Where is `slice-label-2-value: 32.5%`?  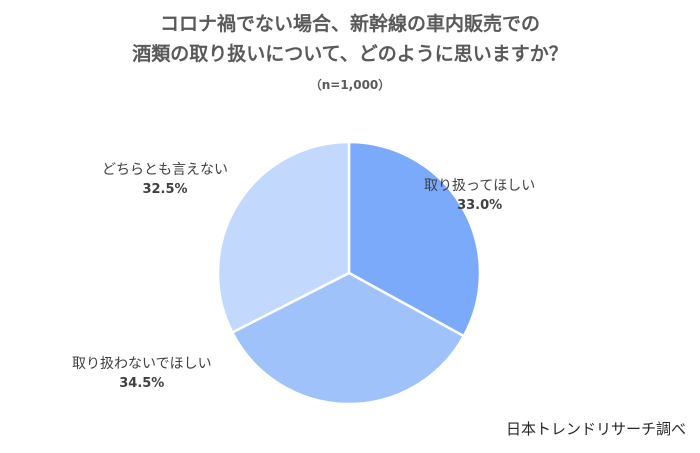
slice-label-2-value: 32.5% is located at coordinates (165, 189).